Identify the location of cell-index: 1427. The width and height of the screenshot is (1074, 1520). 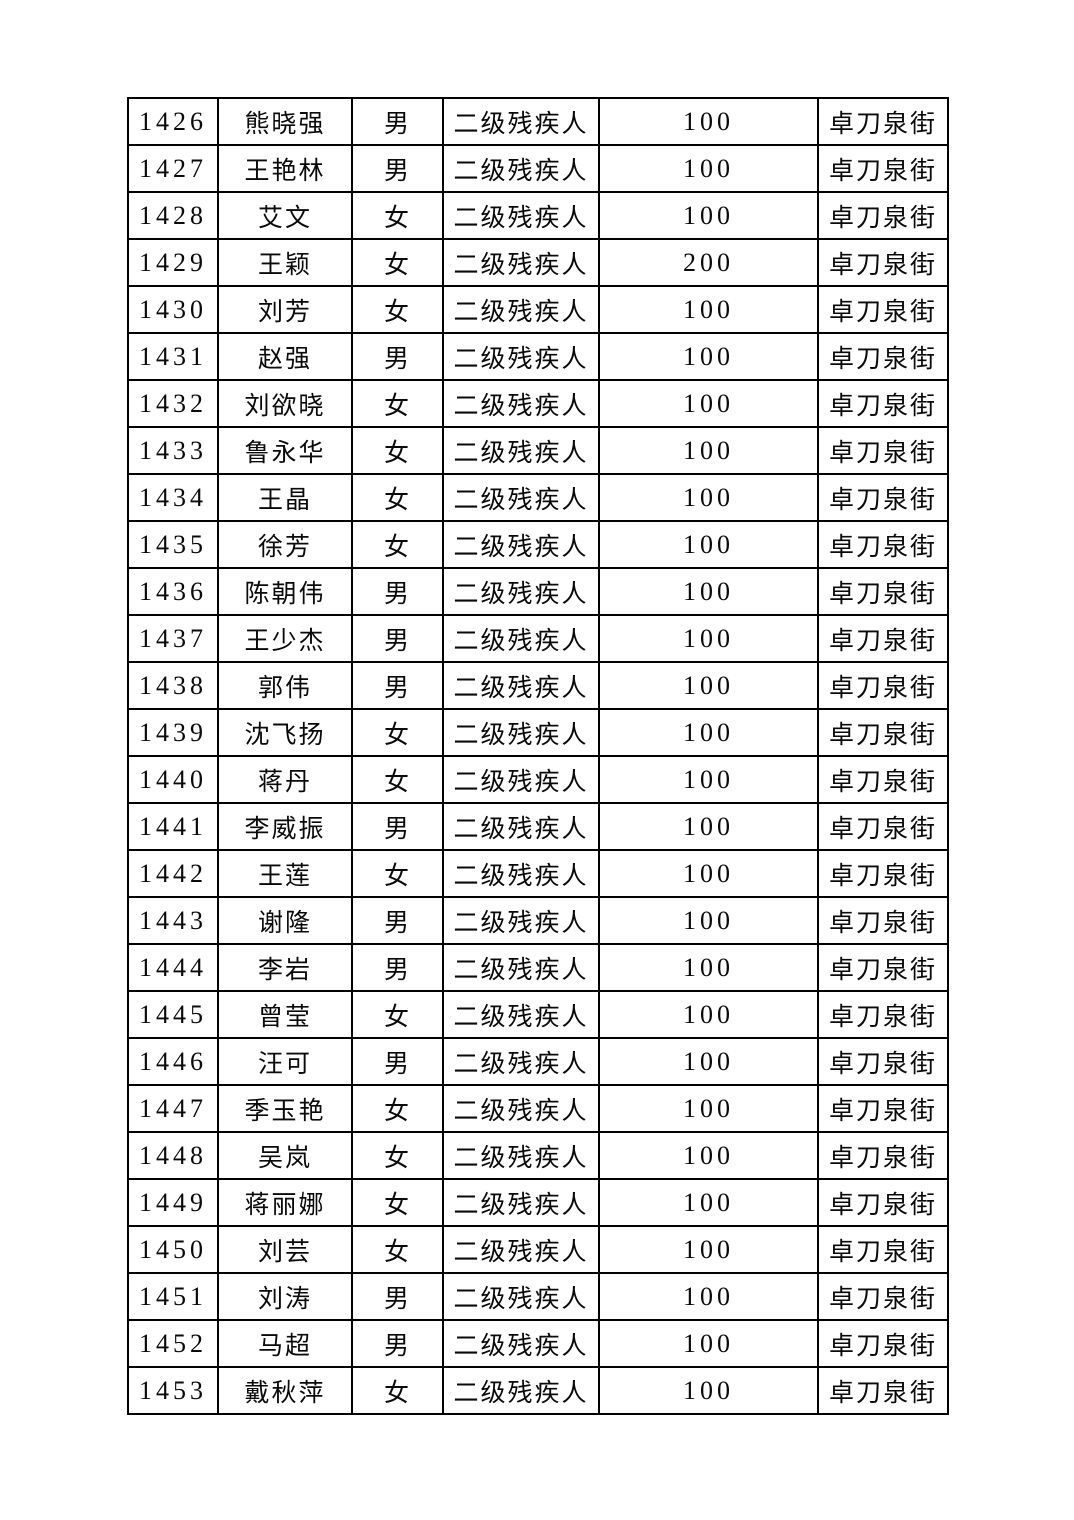
(173, 168).